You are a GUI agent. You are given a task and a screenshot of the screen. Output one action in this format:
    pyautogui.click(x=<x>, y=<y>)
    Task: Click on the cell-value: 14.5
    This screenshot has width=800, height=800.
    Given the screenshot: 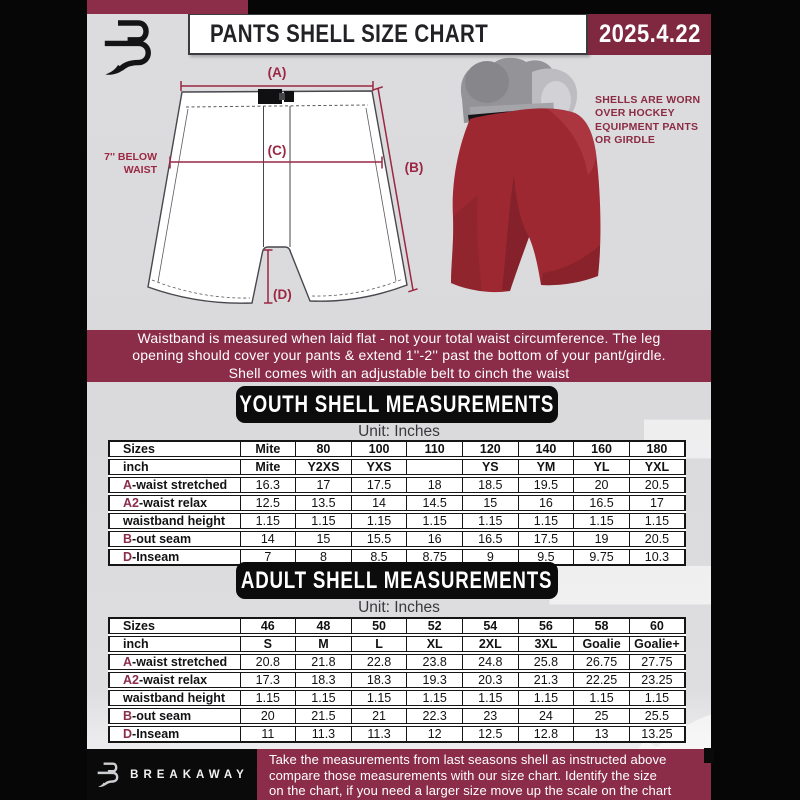 What is the action you would take?
    pyautogui.click(x=434, y=503)
    